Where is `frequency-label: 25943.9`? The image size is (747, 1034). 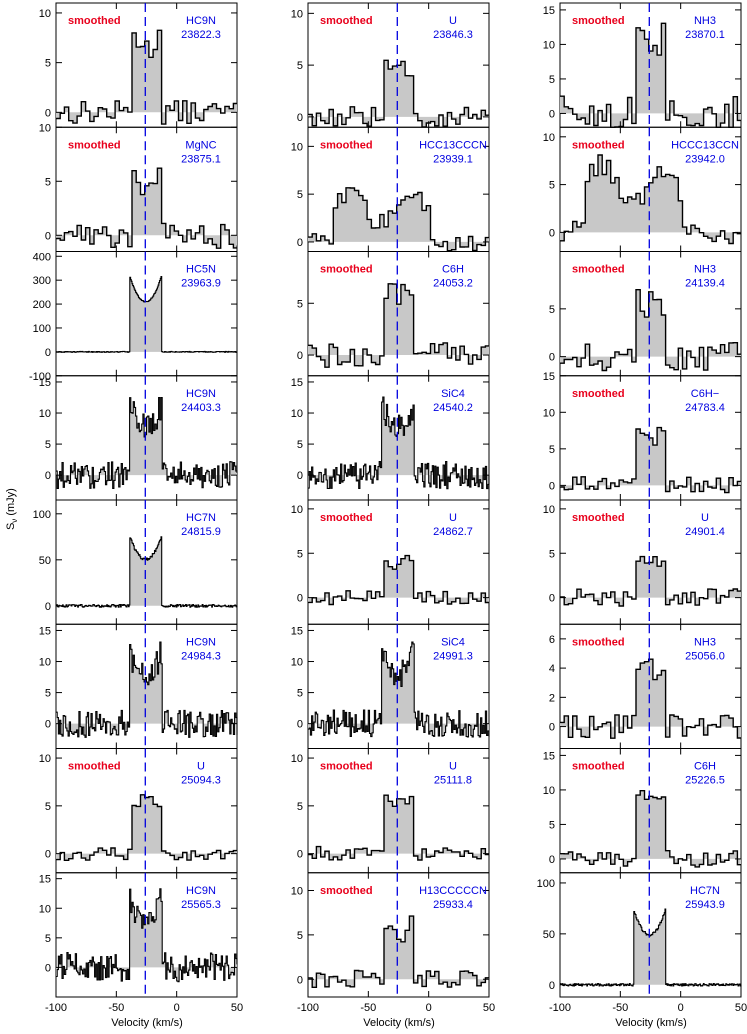 frequency-label: 25943.9 is located at coordinates (705, 905).